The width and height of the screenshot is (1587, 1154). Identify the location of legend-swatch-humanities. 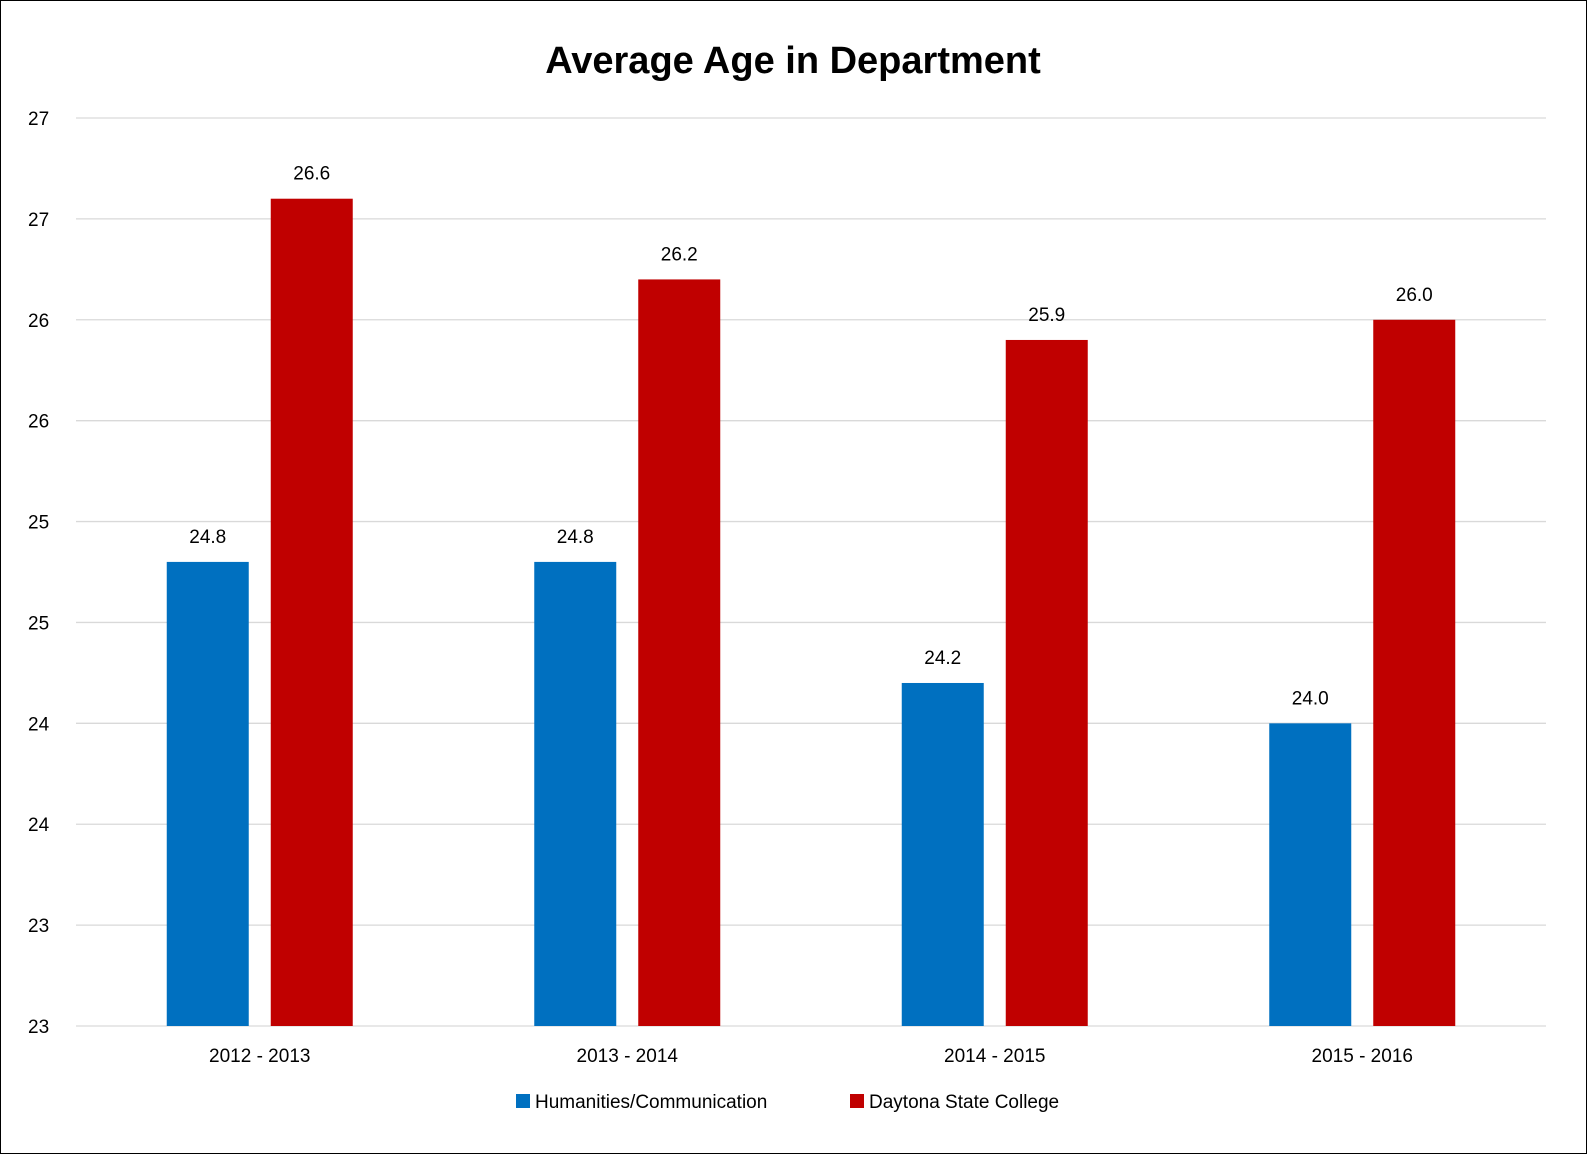
(523, 1101).